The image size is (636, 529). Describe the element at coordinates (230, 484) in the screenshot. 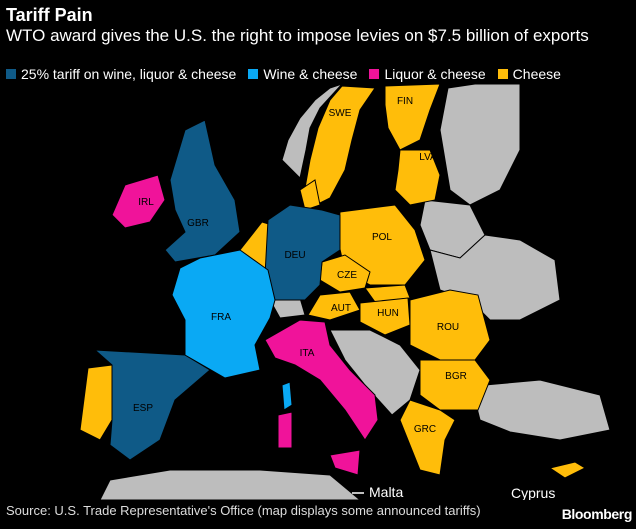

I see `north-africa-land` at that location.